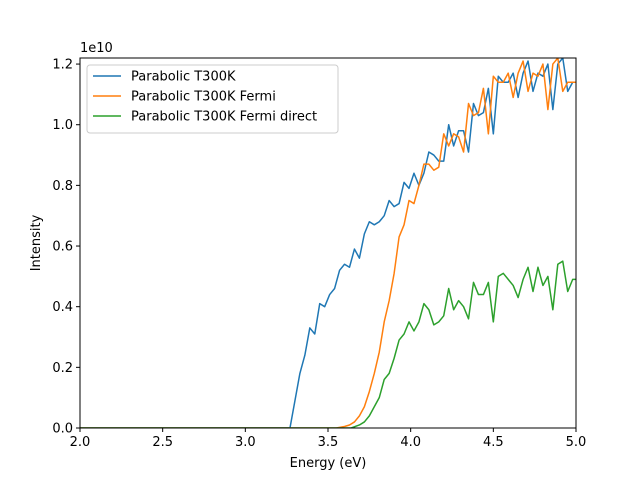  I want to click on y-tick-label: 0.2, so click(62, 368).